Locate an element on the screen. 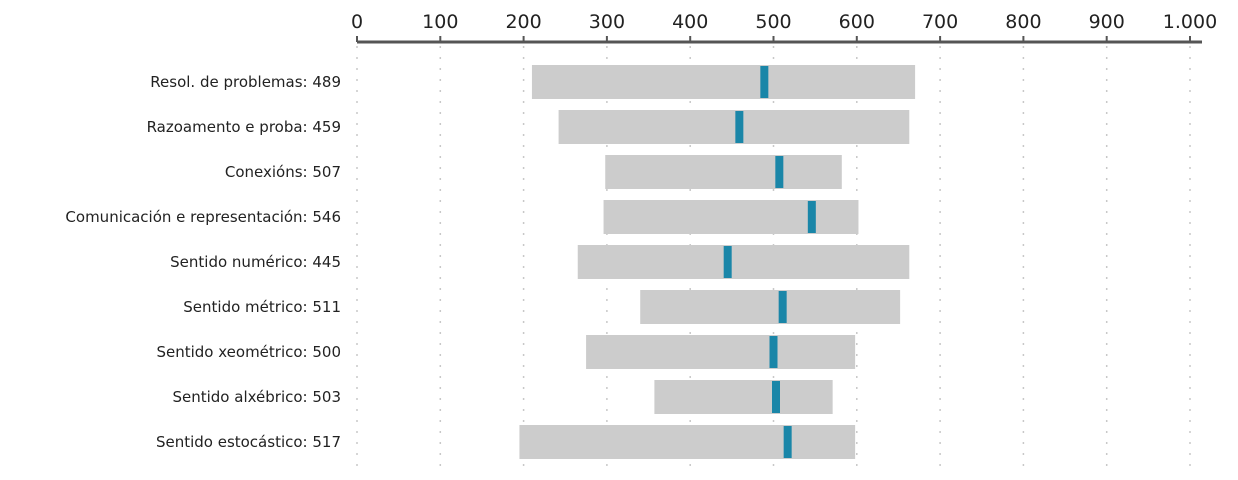  tick-label: 200 is located at coordinates (523, 22).